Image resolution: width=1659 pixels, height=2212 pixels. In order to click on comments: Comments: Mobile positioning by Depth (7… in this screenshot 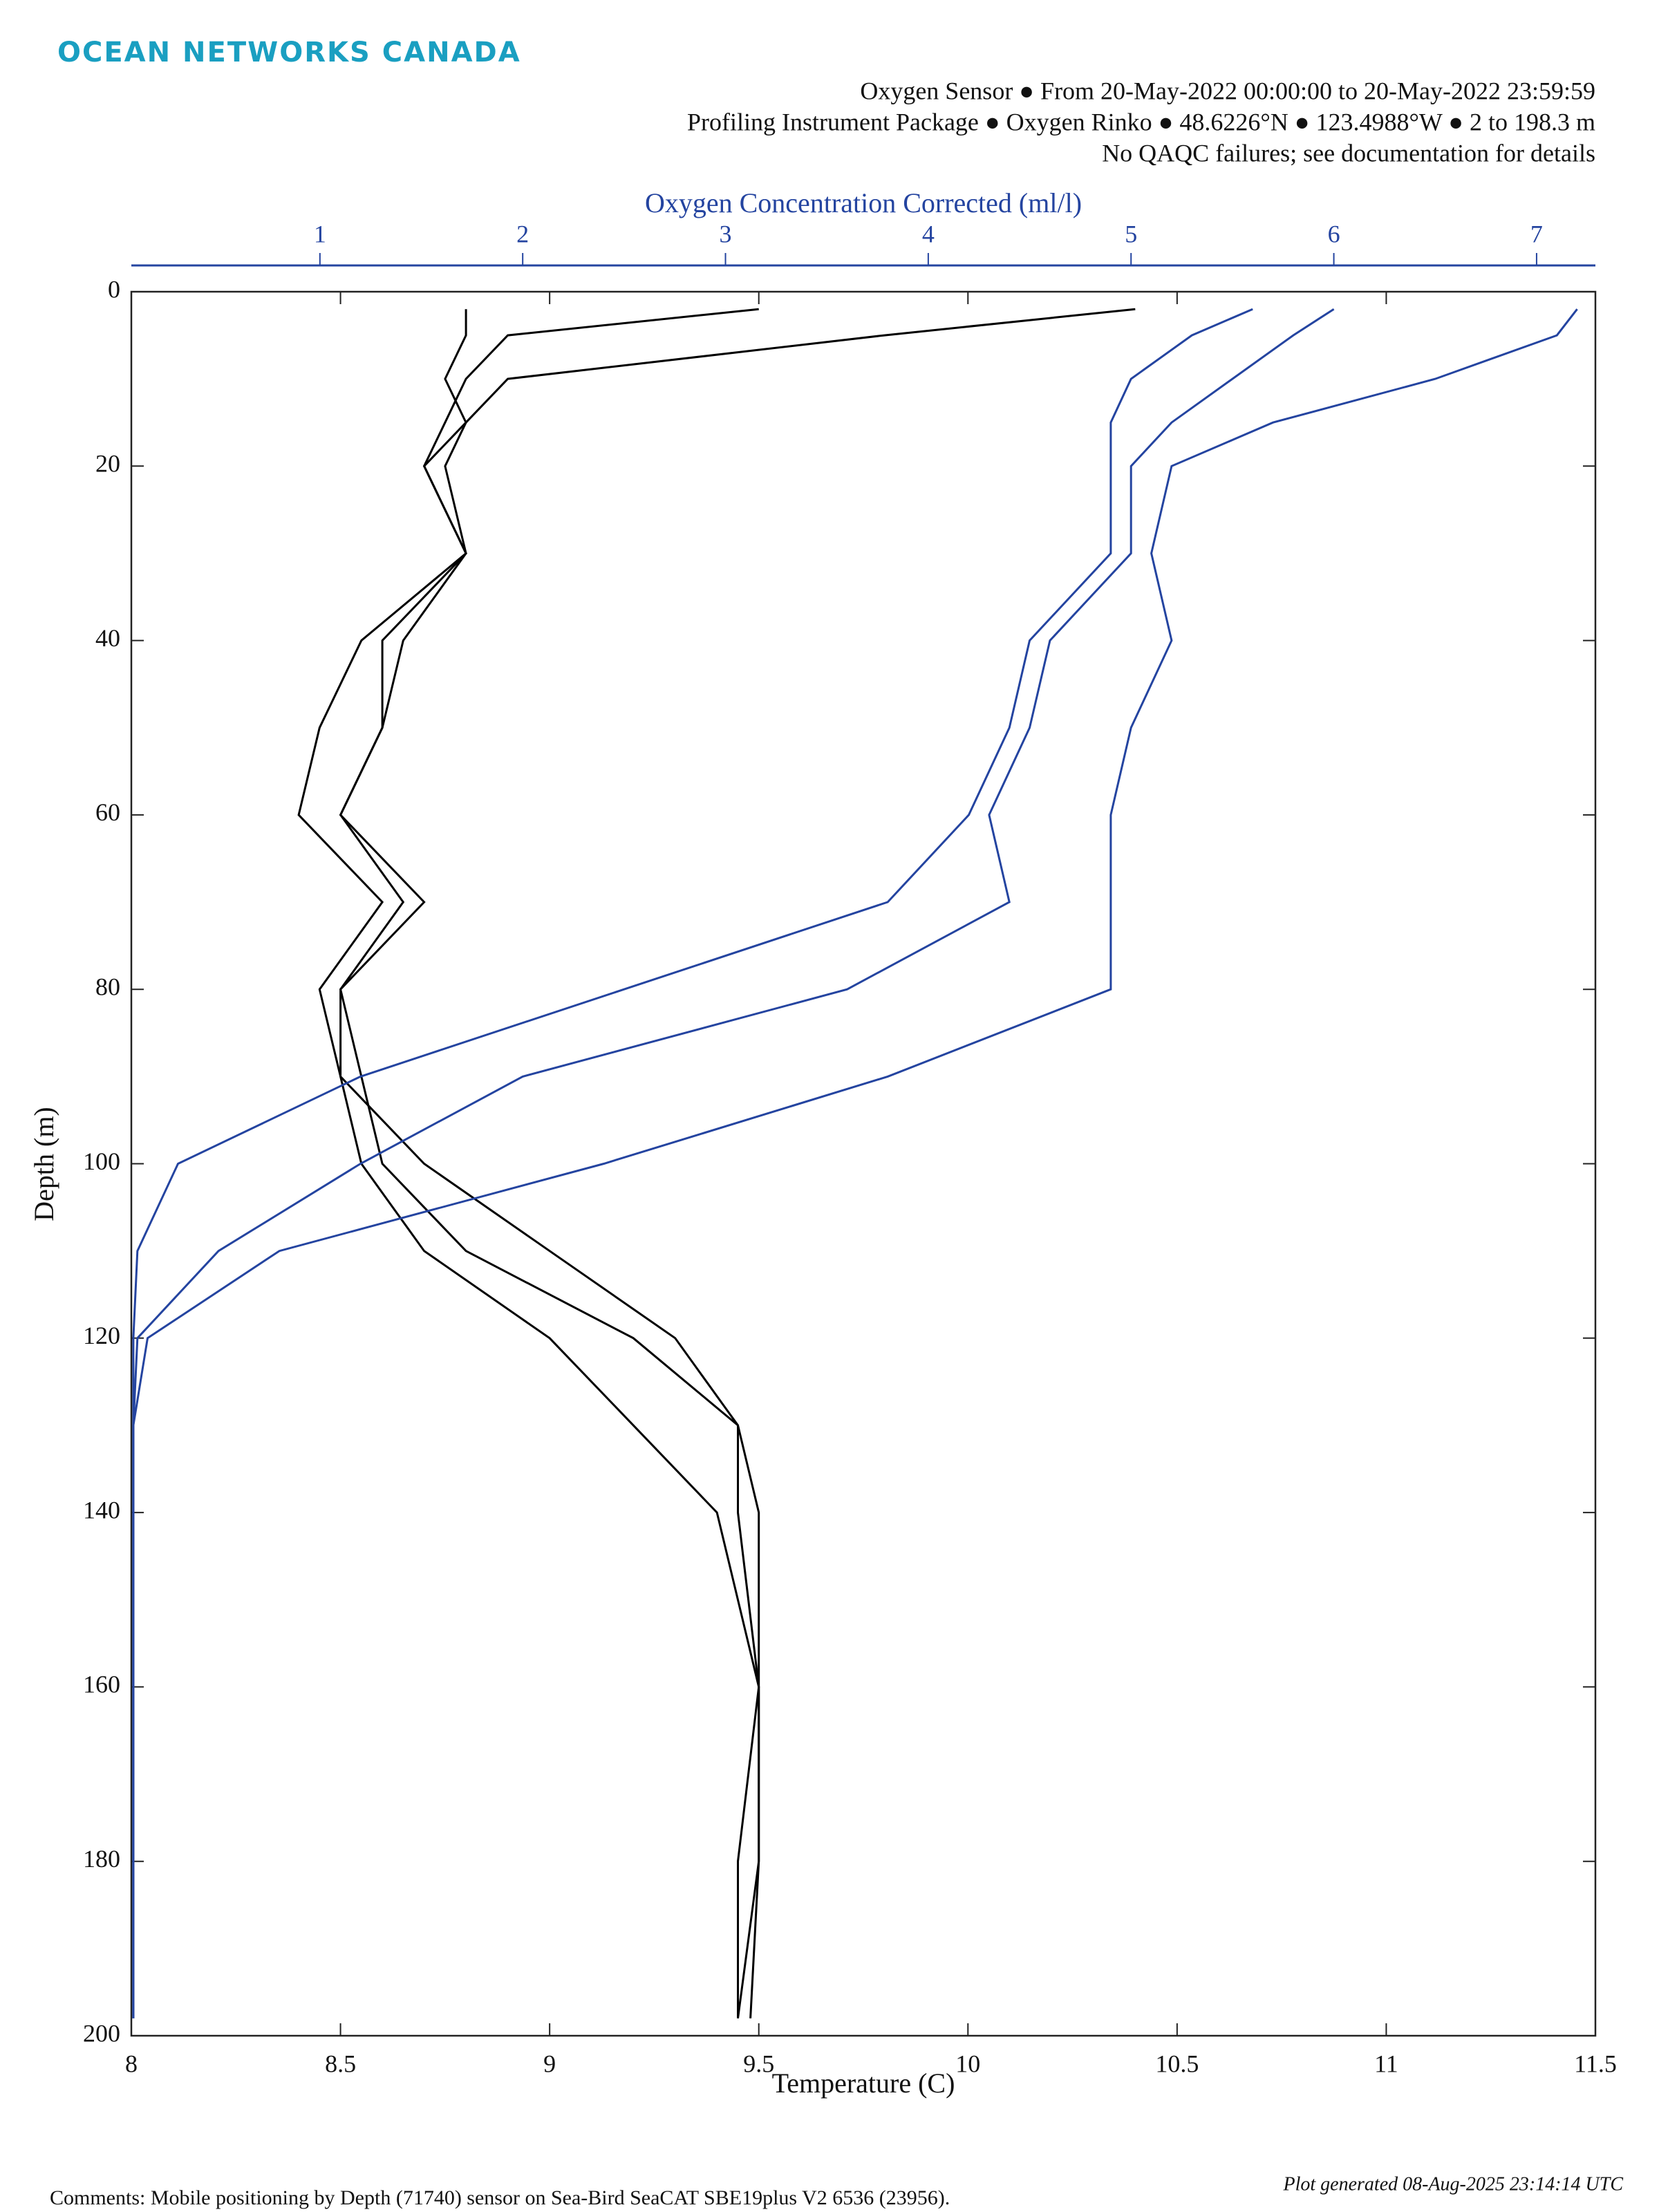, I will do `click(500, 2197)`.